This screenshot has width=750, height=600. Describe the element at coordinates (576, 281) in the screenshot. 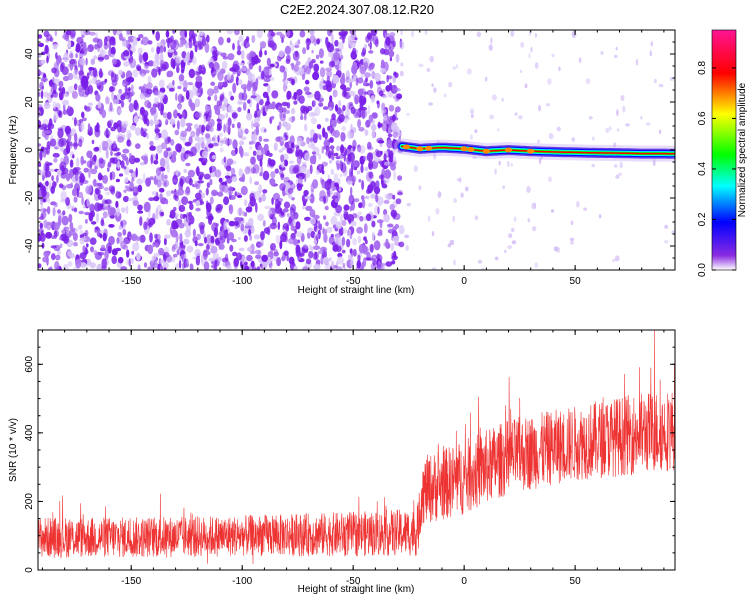

I see `x-tick-label: 50` at that location.